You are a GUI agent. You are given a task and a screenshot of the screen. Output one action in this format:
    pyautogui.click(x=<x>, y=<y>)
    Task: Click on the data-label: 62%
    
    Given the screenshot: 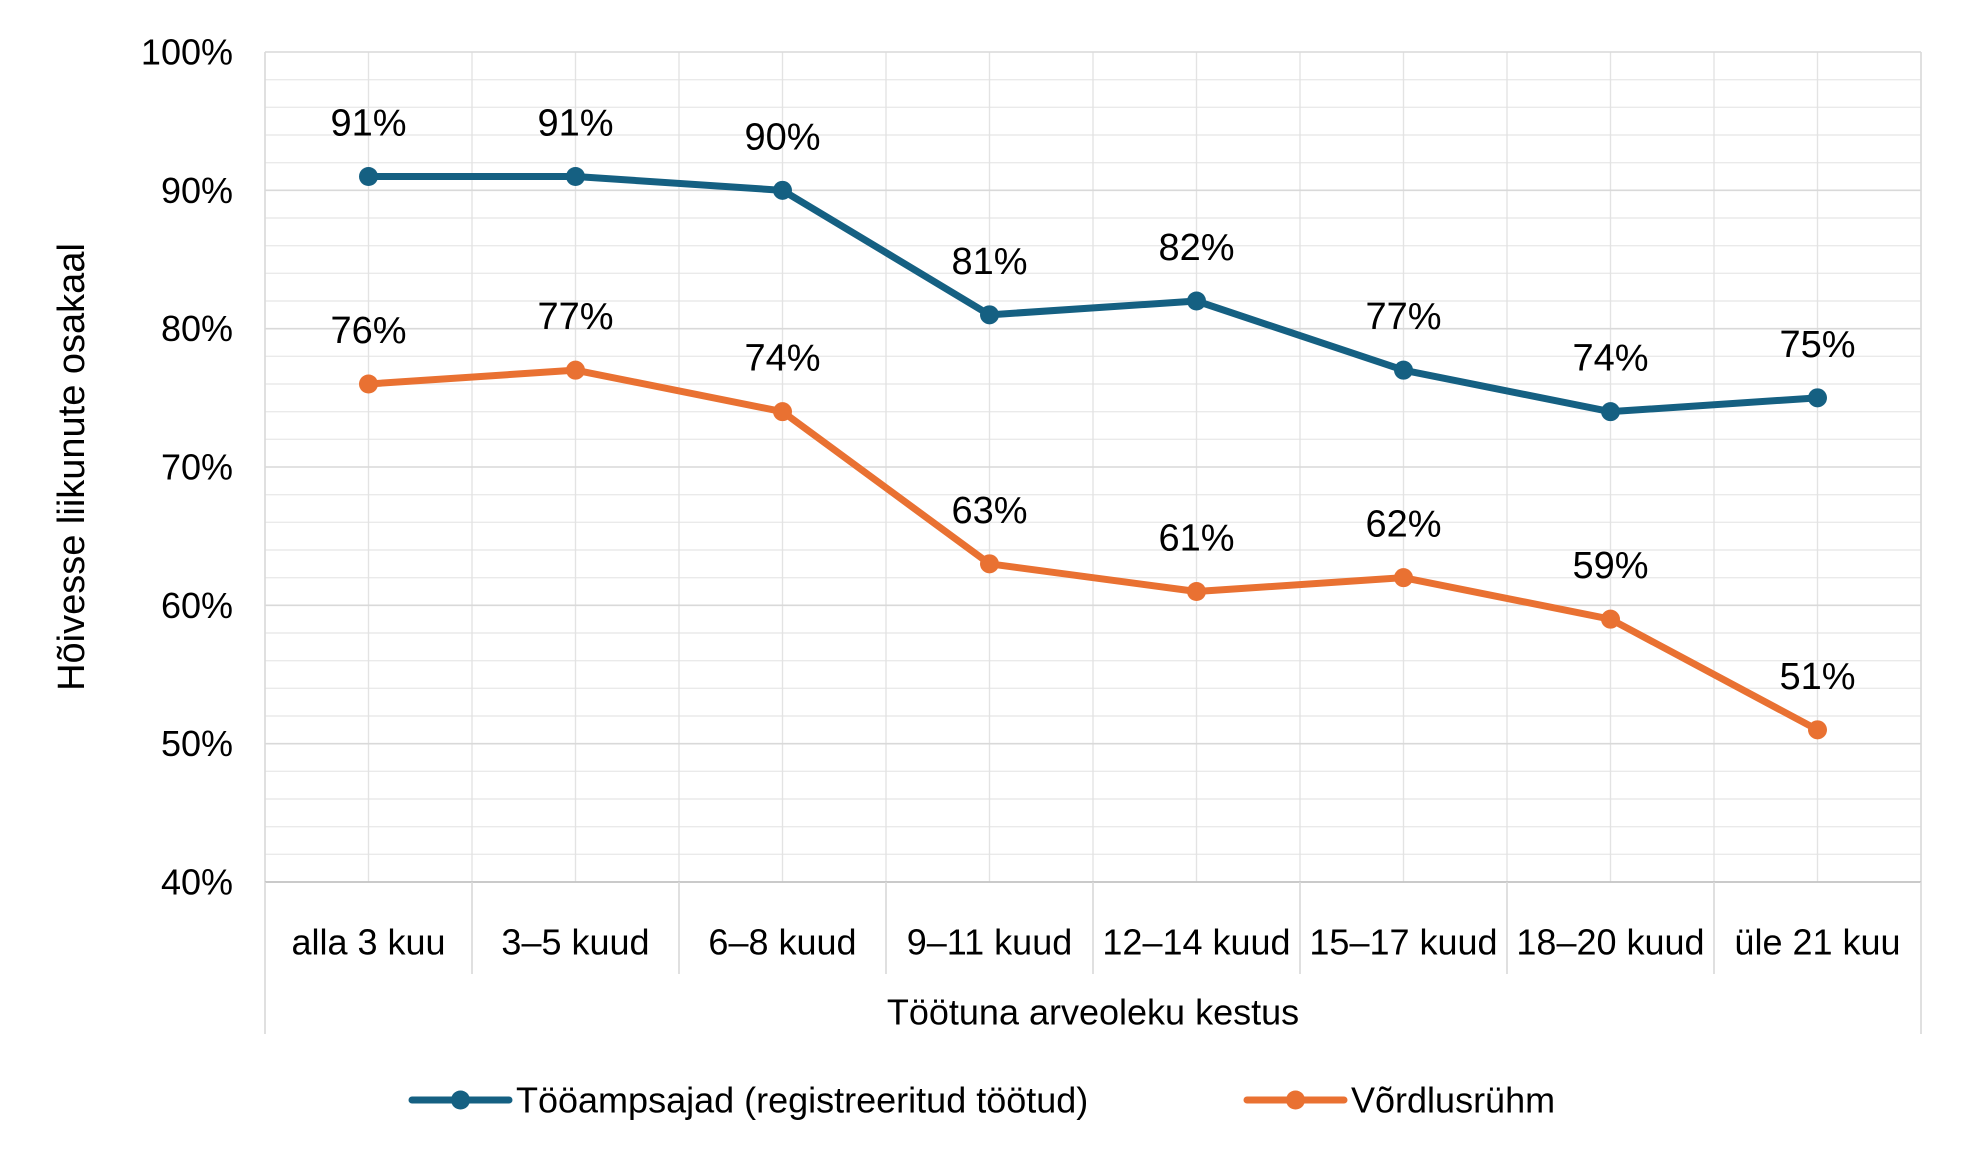 What is the action you would take?
    pyautogui.click(x=1403, y=525)
    